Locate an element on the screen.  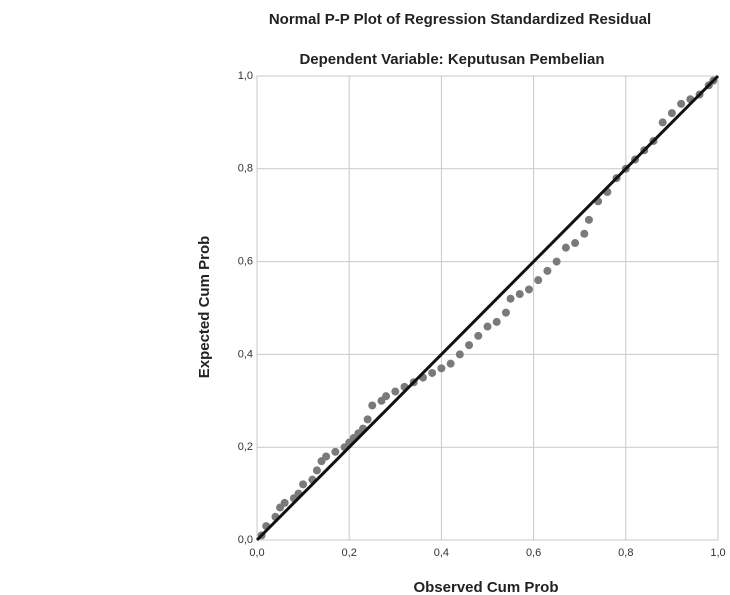
y-tick-label: 0,2 is located at coordinates (245, 447).